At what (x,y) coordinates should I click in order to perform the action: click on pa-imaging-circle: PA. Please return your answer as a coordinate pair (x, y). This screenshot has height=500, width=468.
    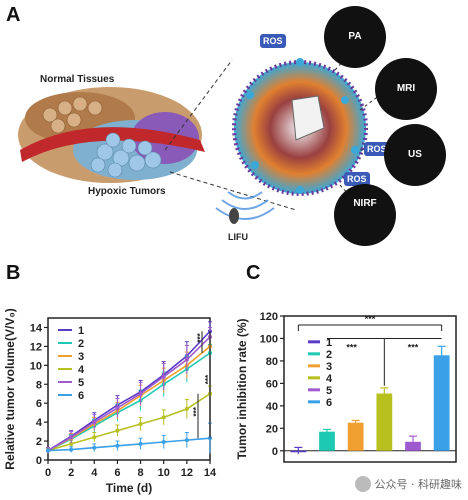
    Looking at the image, I should click on (355, 37).